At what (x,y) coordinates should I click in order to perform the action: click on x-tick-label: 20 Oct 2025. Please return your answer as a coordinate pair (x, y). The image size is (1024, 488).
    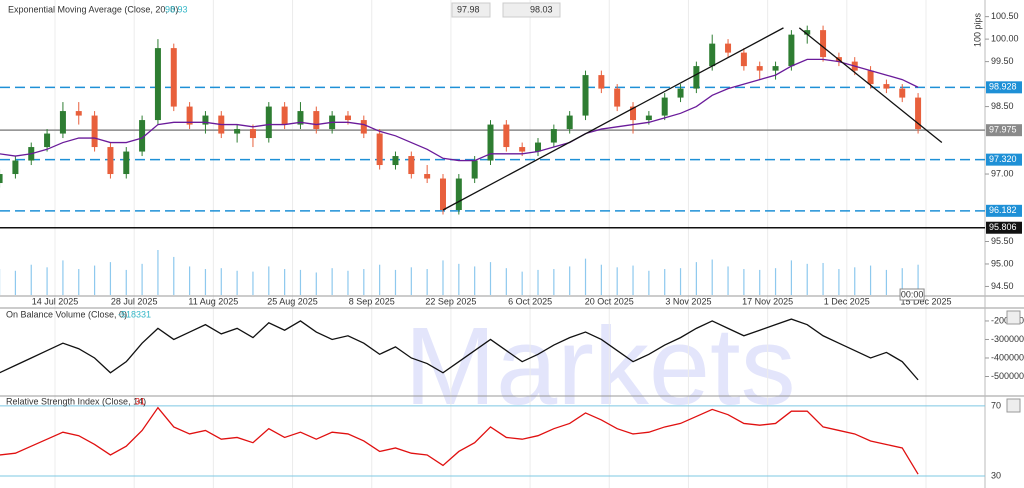
    Looking at the image, I should click on (609, 301).